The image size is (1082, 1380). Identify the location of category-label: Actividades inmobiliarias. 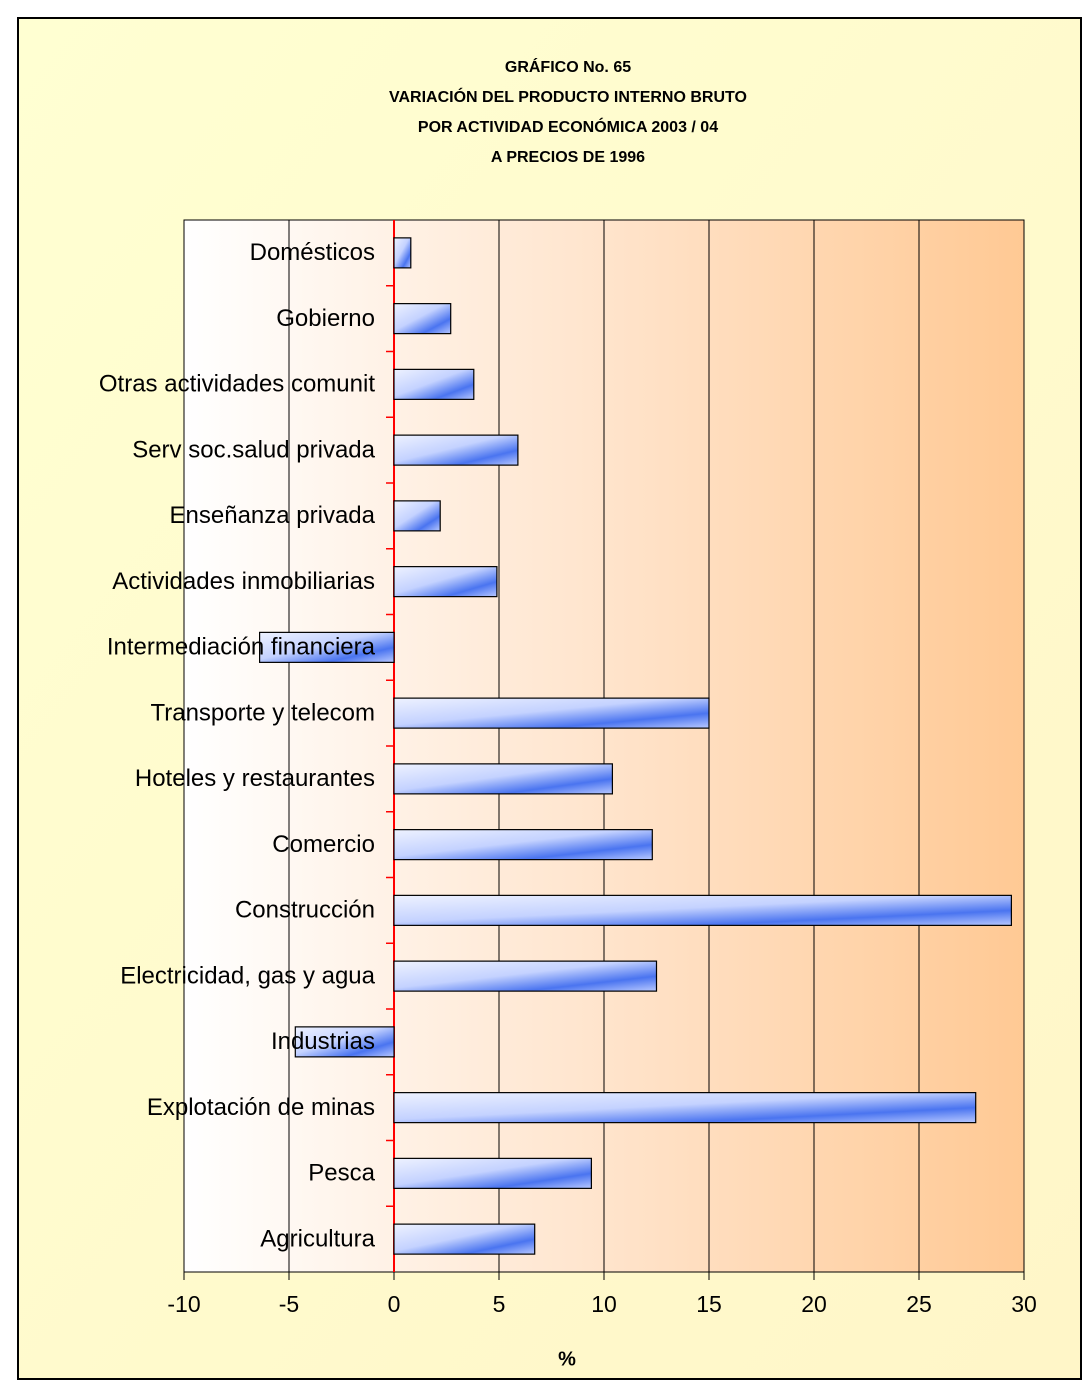
(243, 581).